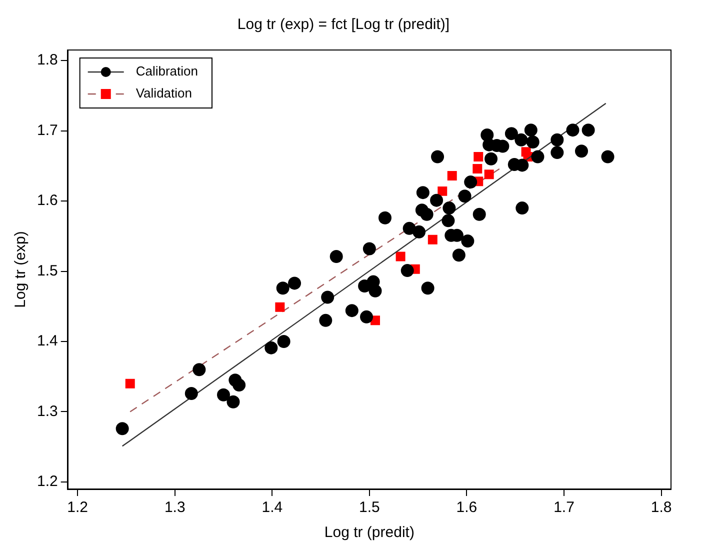  What do you see at coordinates (164, 93) in the screenshot?
I see `legend-label: Validation` at bounding box center [164, 93].